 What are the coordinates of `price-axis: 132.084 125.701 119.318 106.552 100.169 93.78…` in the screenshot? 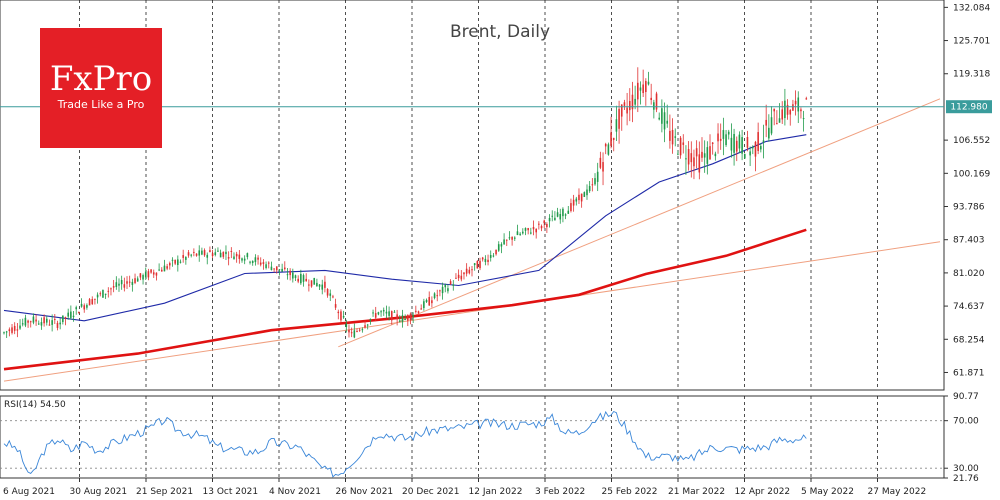 It's located at (967, 190).